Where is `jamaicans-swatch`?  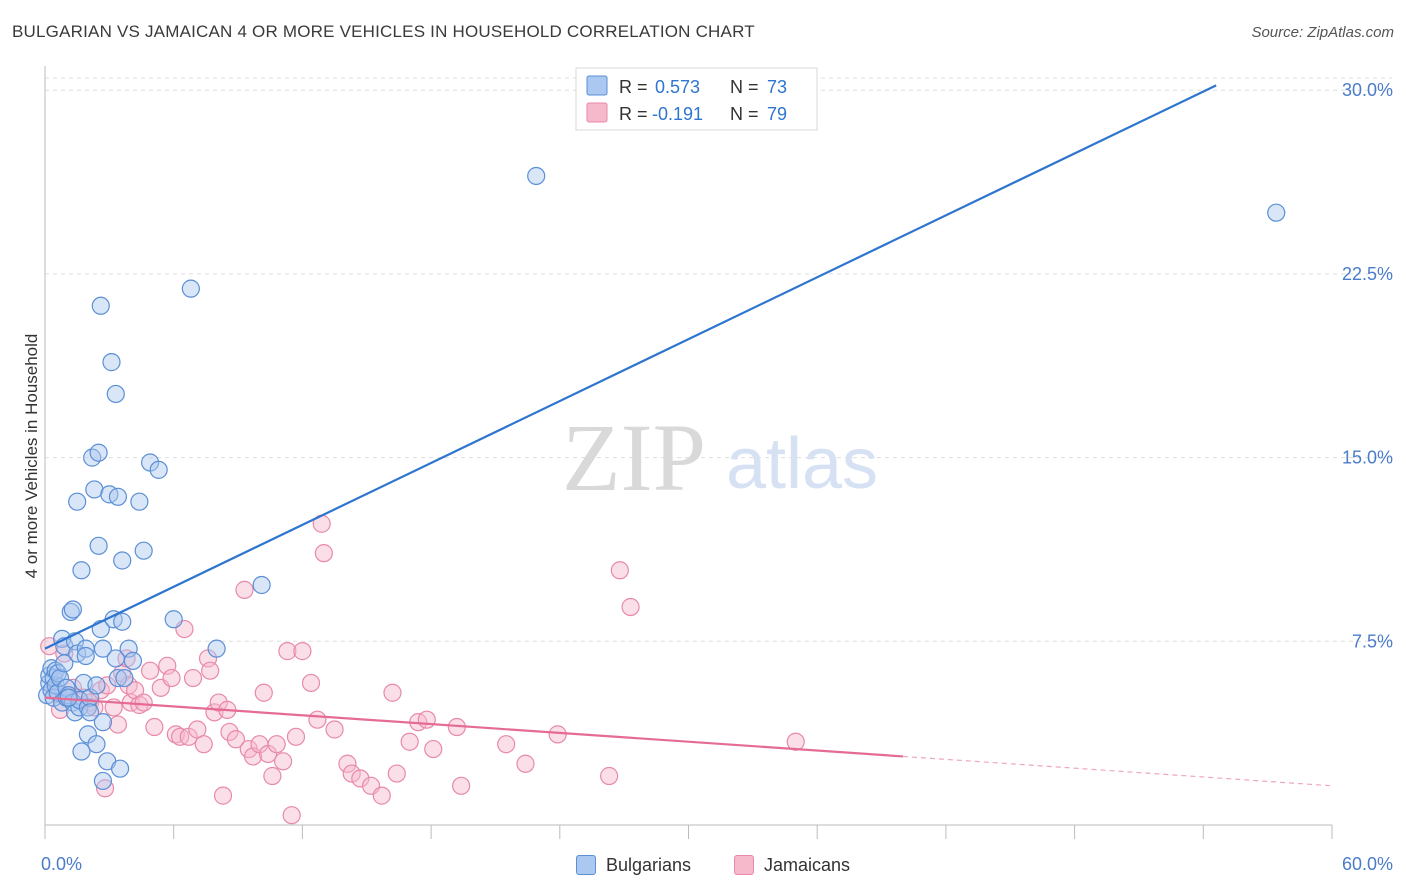 jamaicans-swatch is located at coordinates (744, 865).